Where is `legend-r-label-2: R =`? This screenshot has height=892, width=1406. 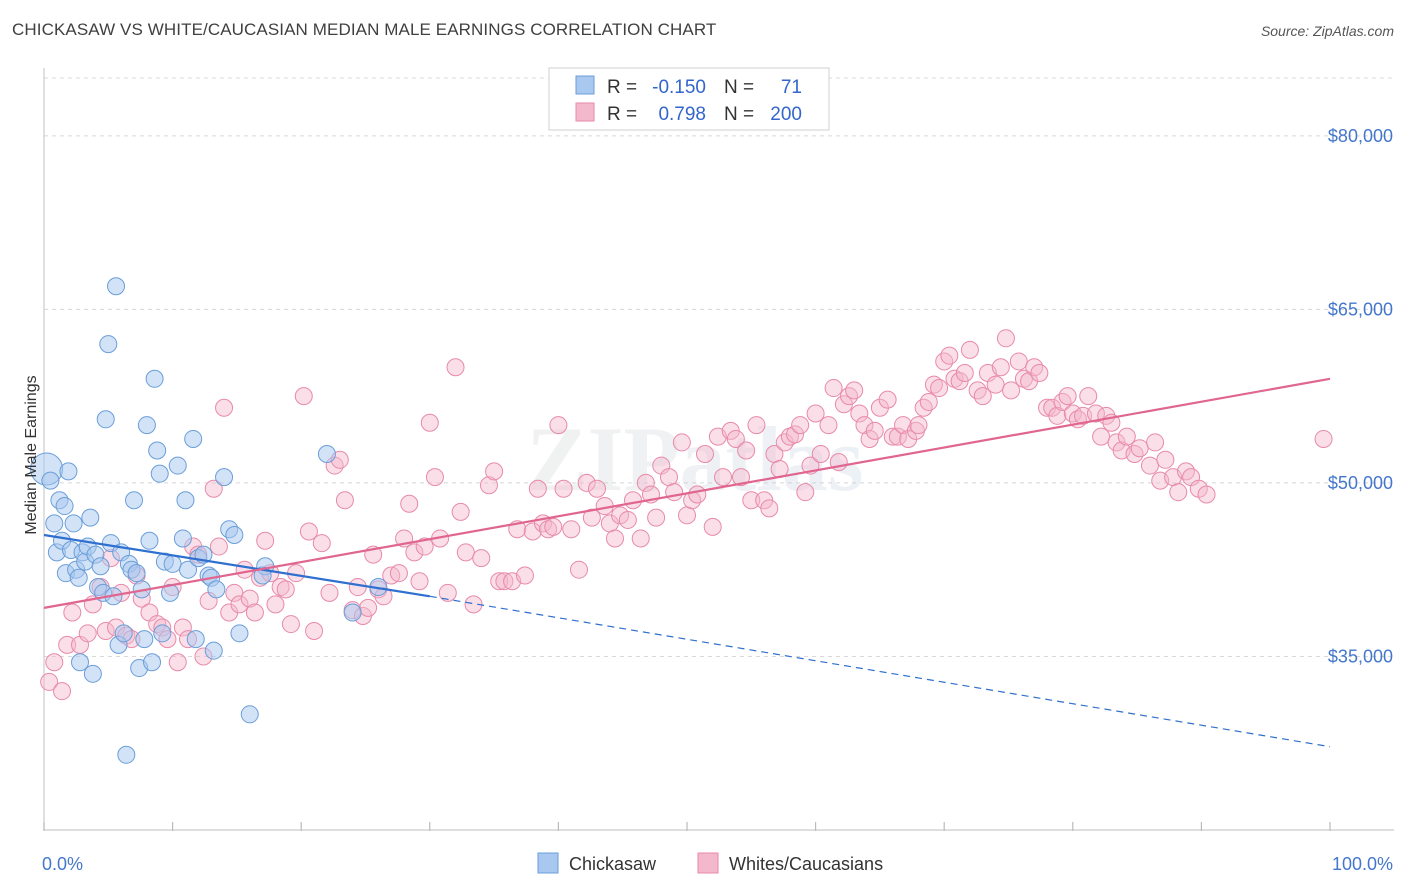 legend-r-label-2: R = is located at coordinates (622, 114).